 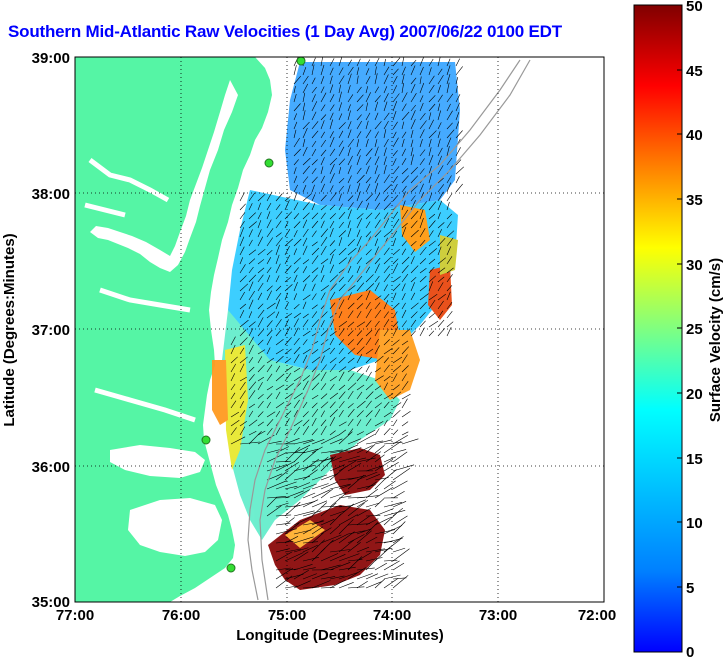 What do you see at coordinates (175, 527) in the screenshot?
I see `pamlico-sound` at bounding box center [175, 527].